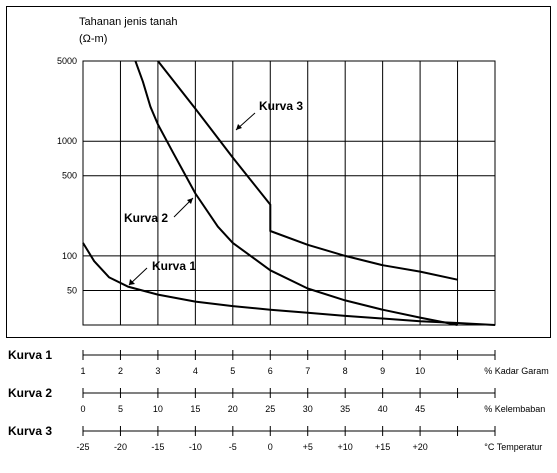 This screenshot has width=557, height=473. What do you see at coordinates (269, 115) in the screenshot?
I see `curve-3-annotation: Kurva 3` at bounding box center [269, 115].